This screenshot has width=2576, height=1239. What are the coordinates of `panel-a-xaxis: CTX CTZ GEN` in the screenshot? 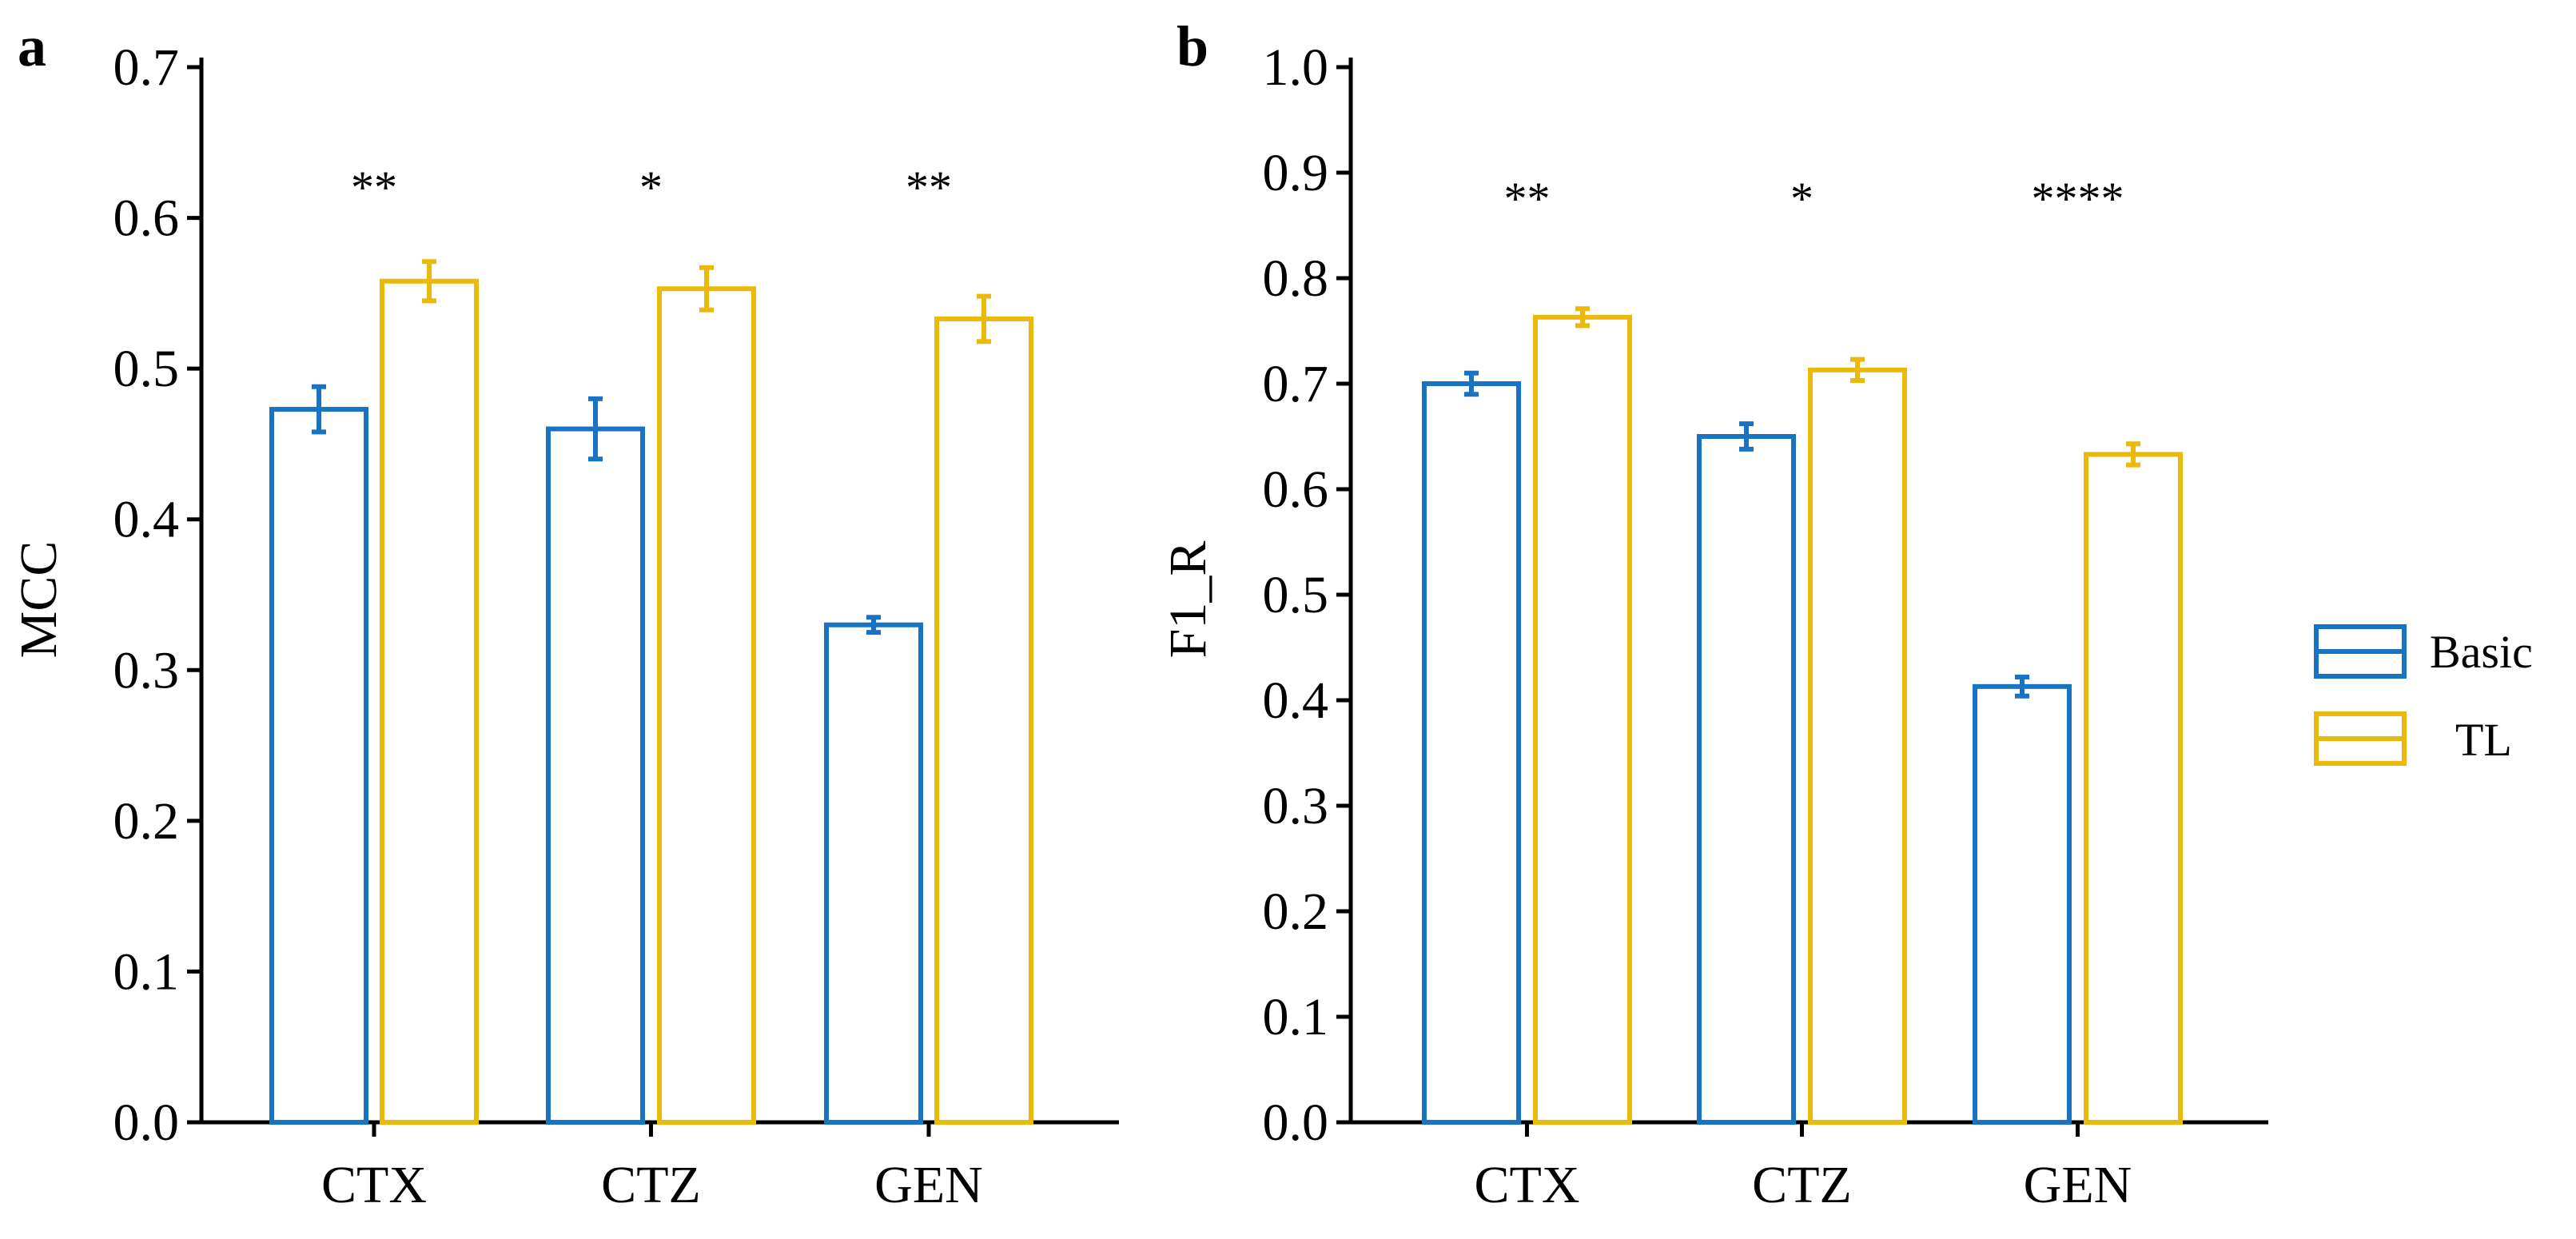 It's located at (652, 1168).